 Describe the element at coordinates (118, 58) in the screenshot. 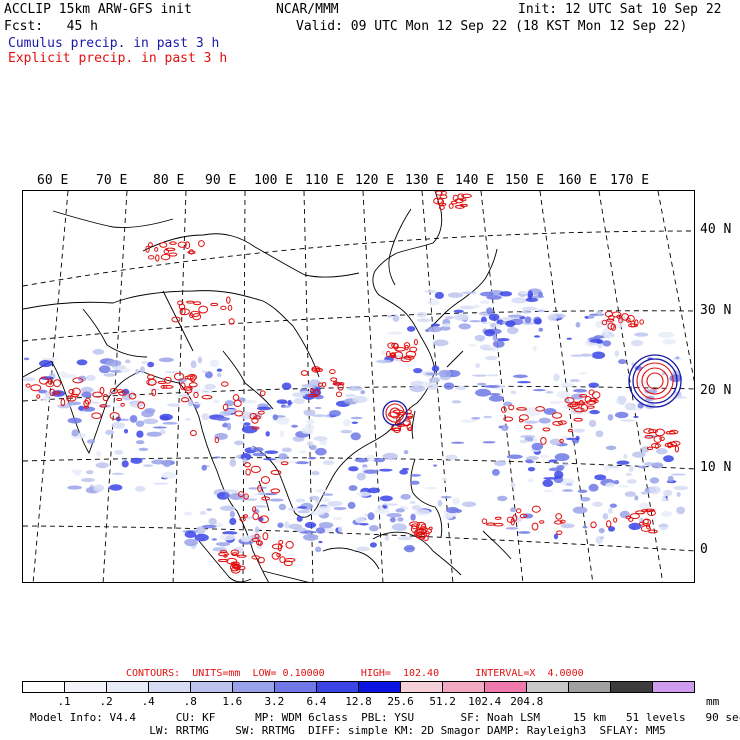

I see `explicit-precip-label: Explicit precip. in past 3 h` at that location.